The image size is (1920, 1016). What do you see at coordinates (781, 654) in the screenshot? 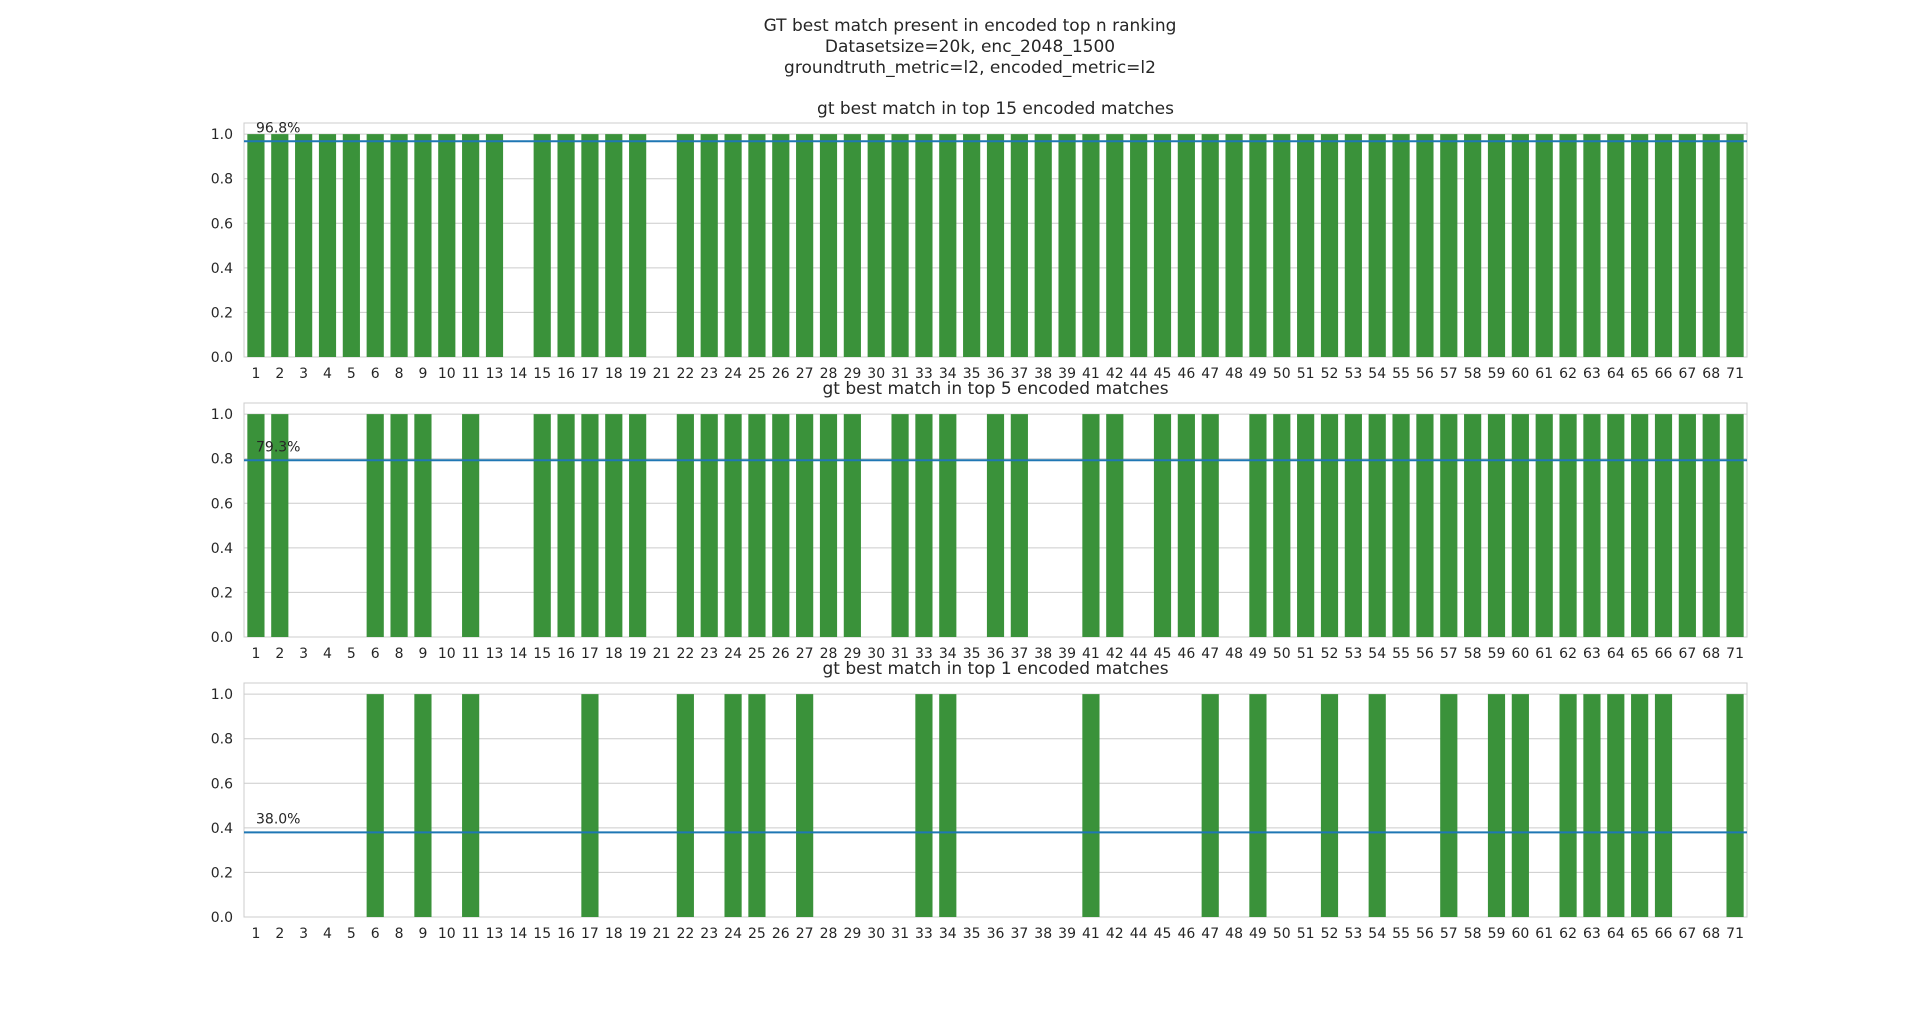
I see `x-tick-label: 26` at bounding box center [781, 654].